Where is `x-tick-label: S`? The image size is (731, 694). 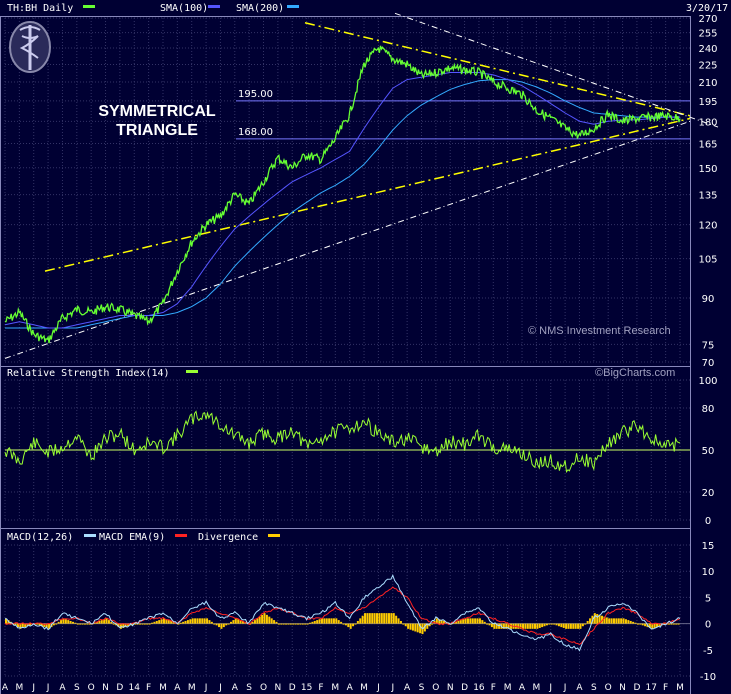
x-tick-label: S is located at coordinates (77, 688).